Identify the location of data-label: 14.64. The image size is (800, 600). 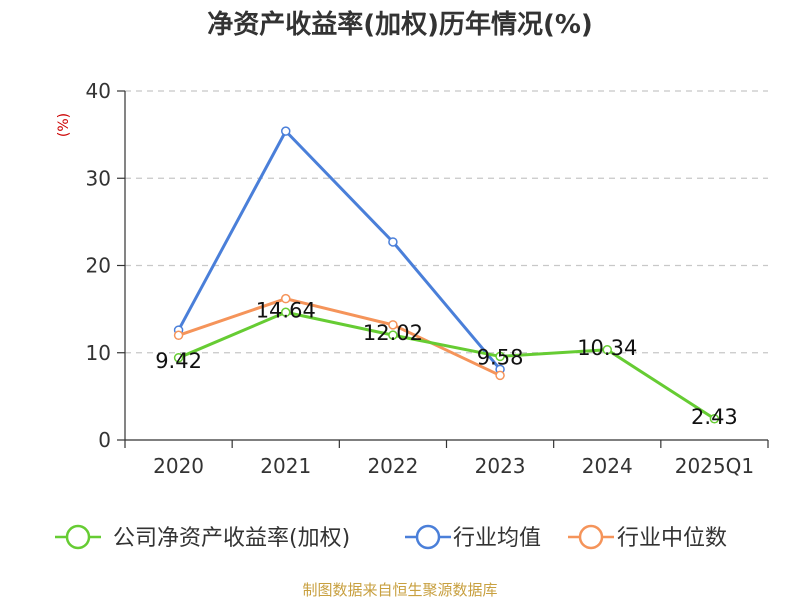
(286, 310).